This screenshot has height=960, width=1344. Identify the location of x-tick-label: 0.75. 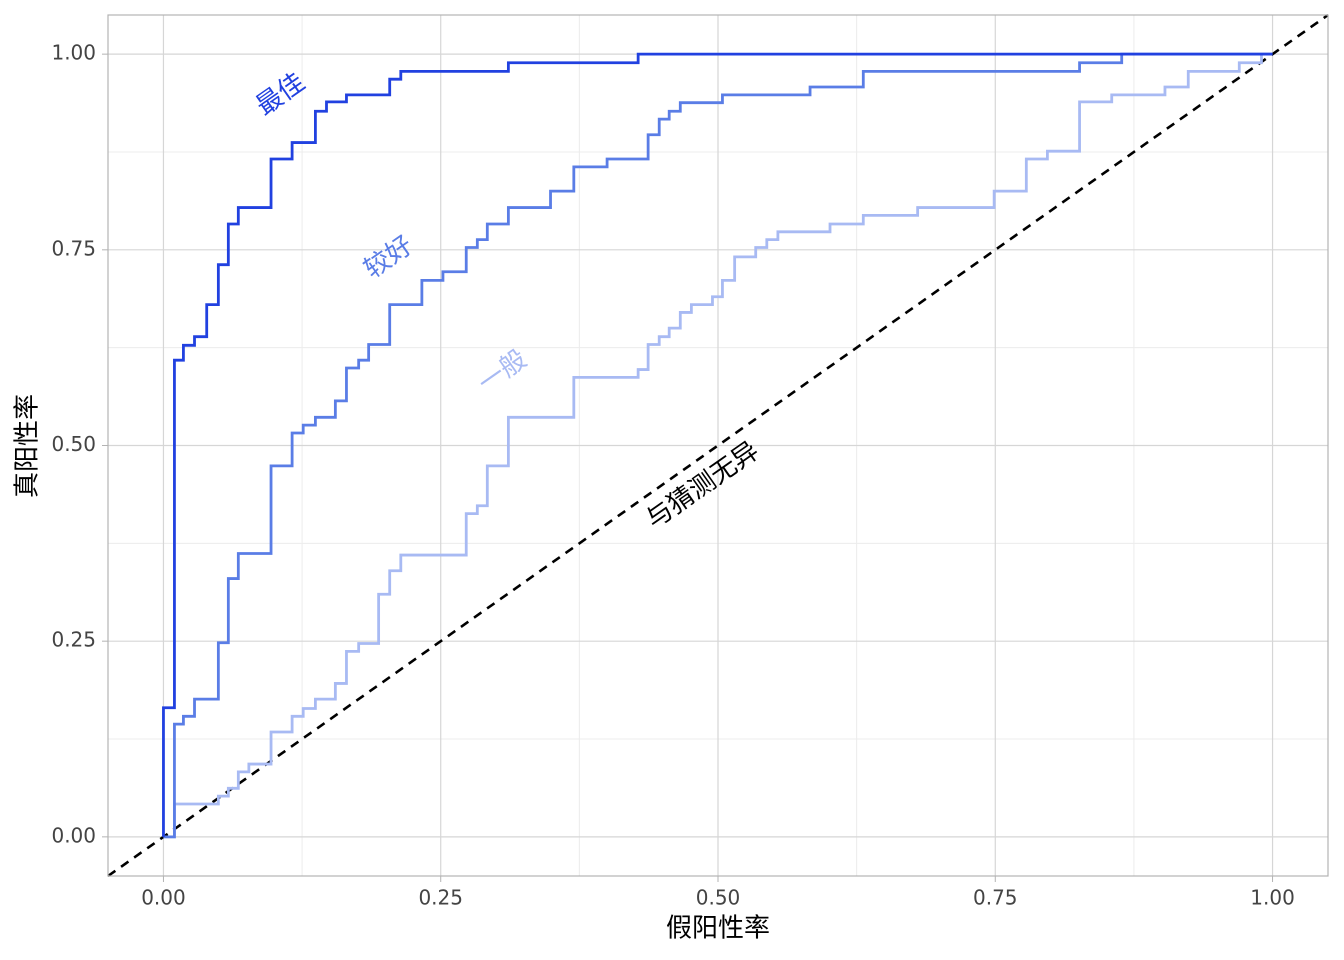
(995, 898).